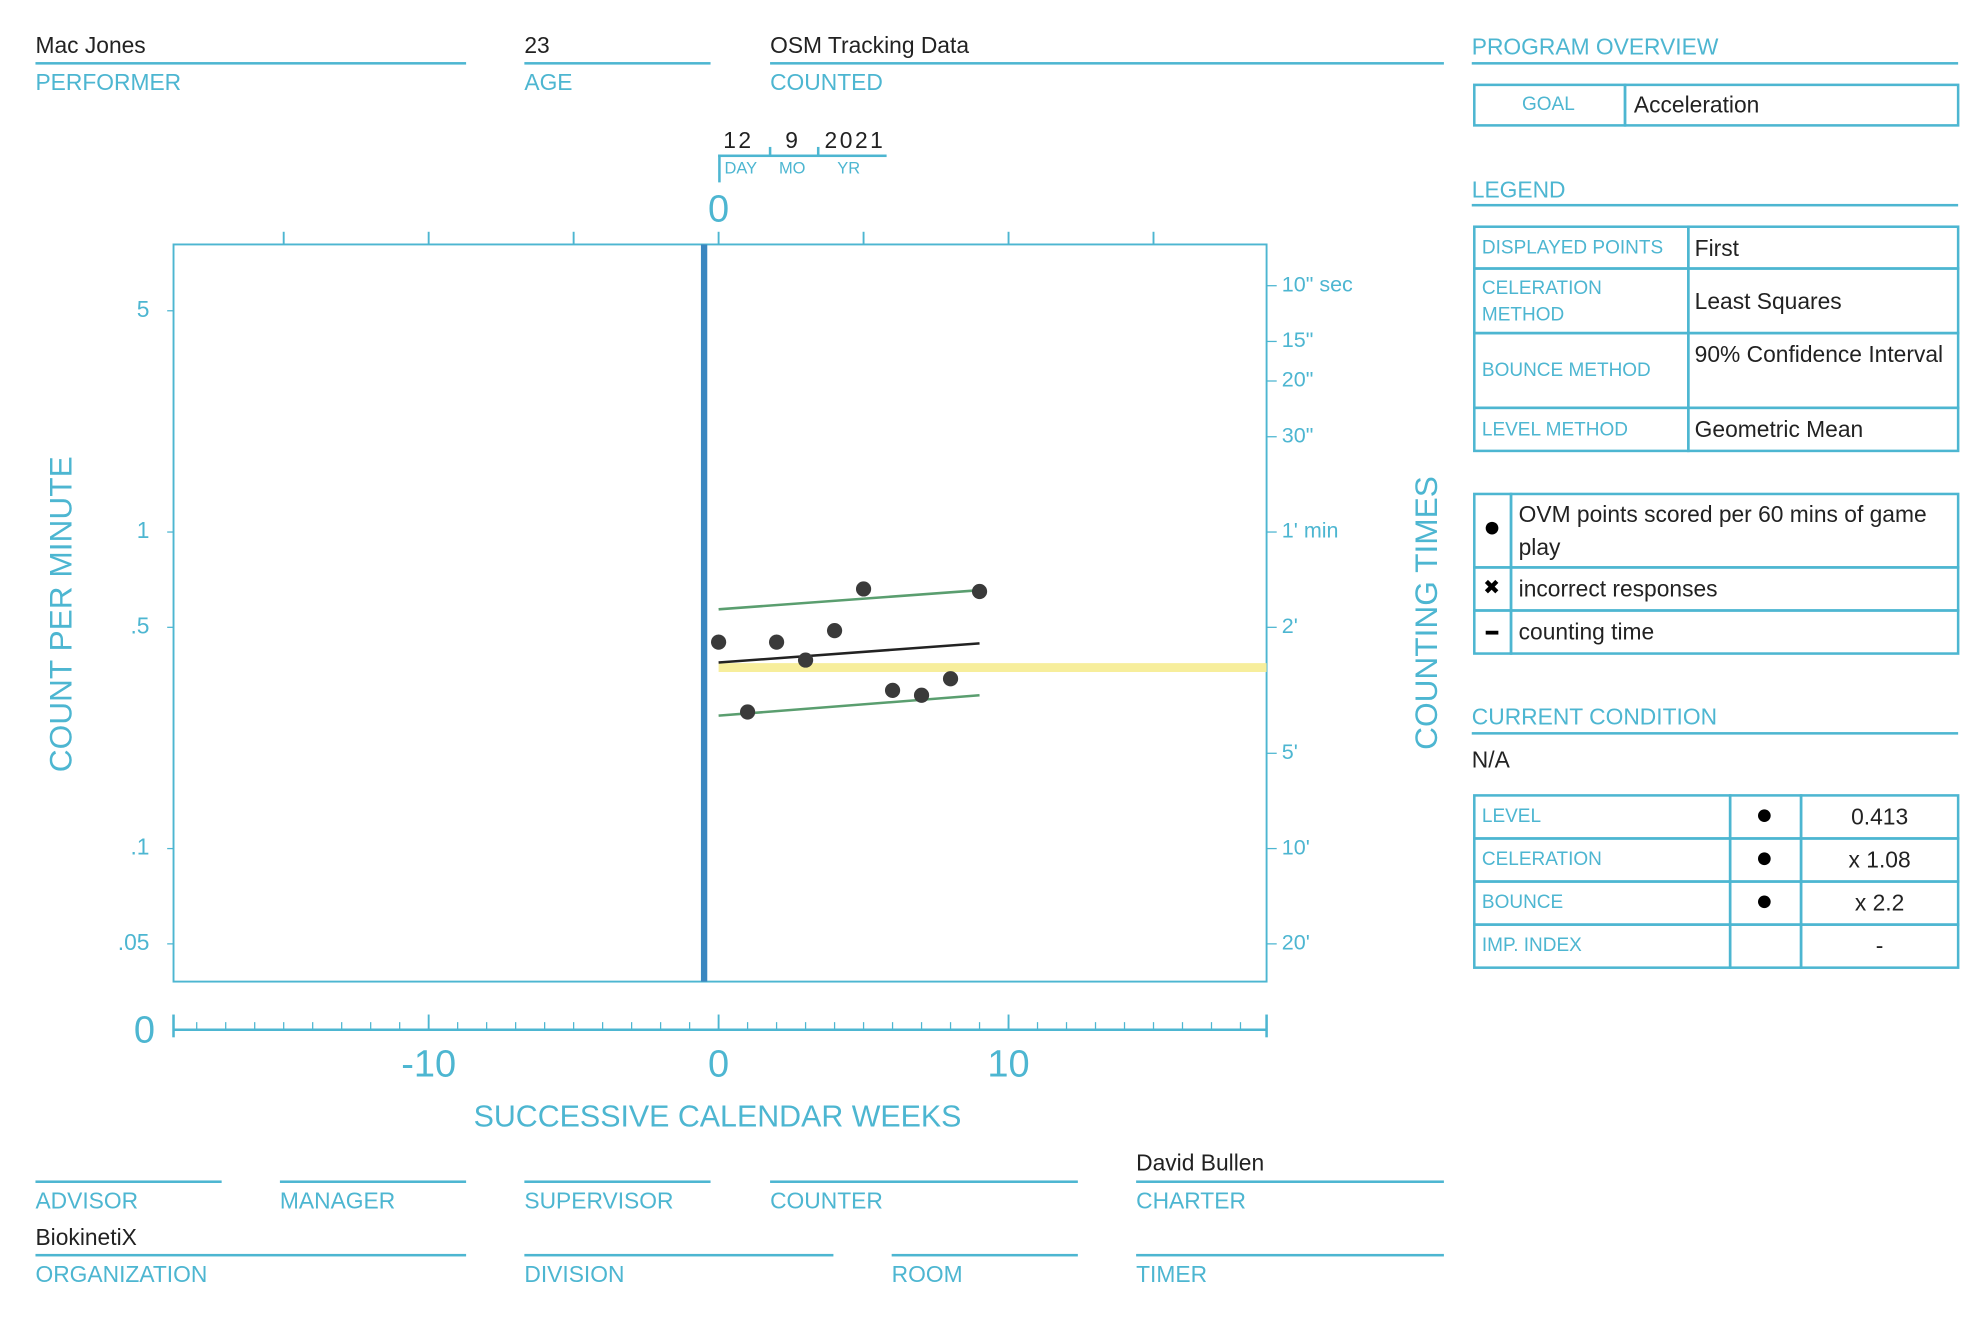  I want to click on y-axis-title: COUNT PER MINUTE, so click(61, 614).